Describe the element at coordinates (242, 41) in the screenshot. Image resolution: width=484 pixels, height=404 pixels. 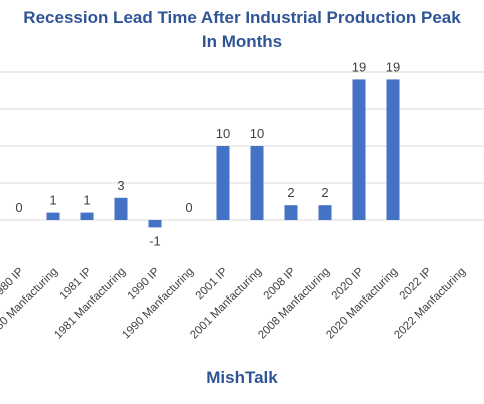
I see `chart-title-line-2: In Months` at that location.